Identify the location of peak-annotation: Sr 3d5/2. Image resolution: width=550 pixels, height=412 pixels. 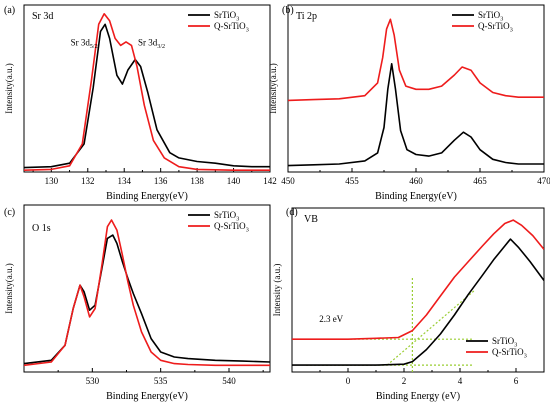
(84, 43).